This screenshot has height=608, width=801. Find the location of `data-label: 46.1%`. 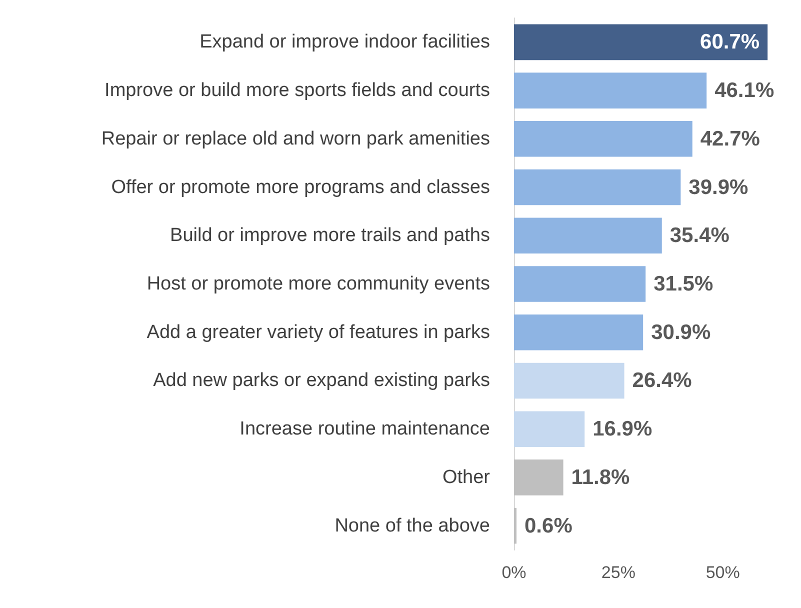

data-label: 46.1% is located at coordinates (744, 90).